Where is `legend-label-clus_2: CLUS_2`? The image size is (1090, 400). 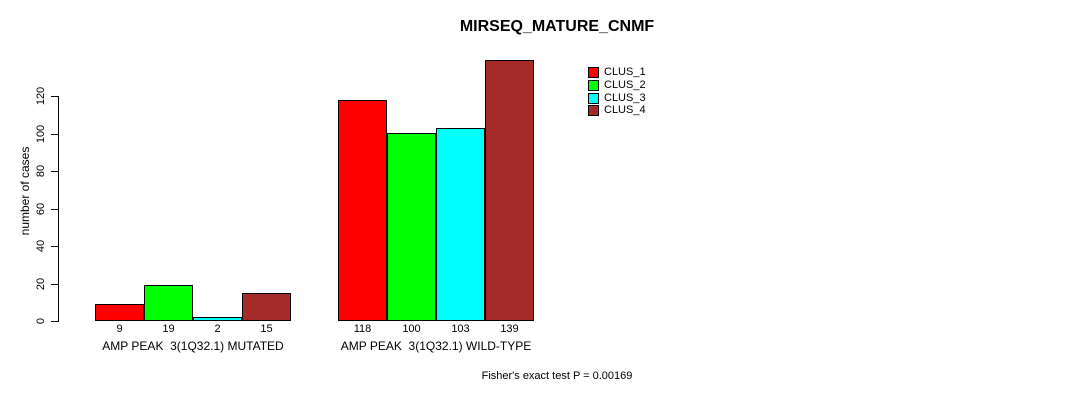
legend-label-clus_2: CLUS_2 is located at coordinates (625, 85).